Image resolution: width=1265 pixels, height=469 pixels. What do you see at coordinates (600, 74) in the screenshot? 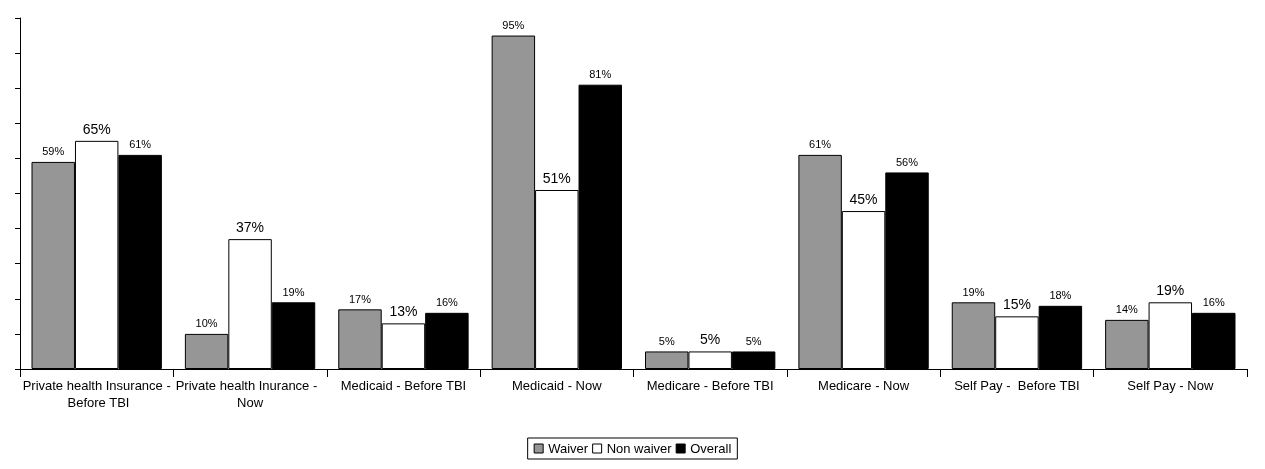
I see `data-label: 81%` at bounding box center [600, 74].